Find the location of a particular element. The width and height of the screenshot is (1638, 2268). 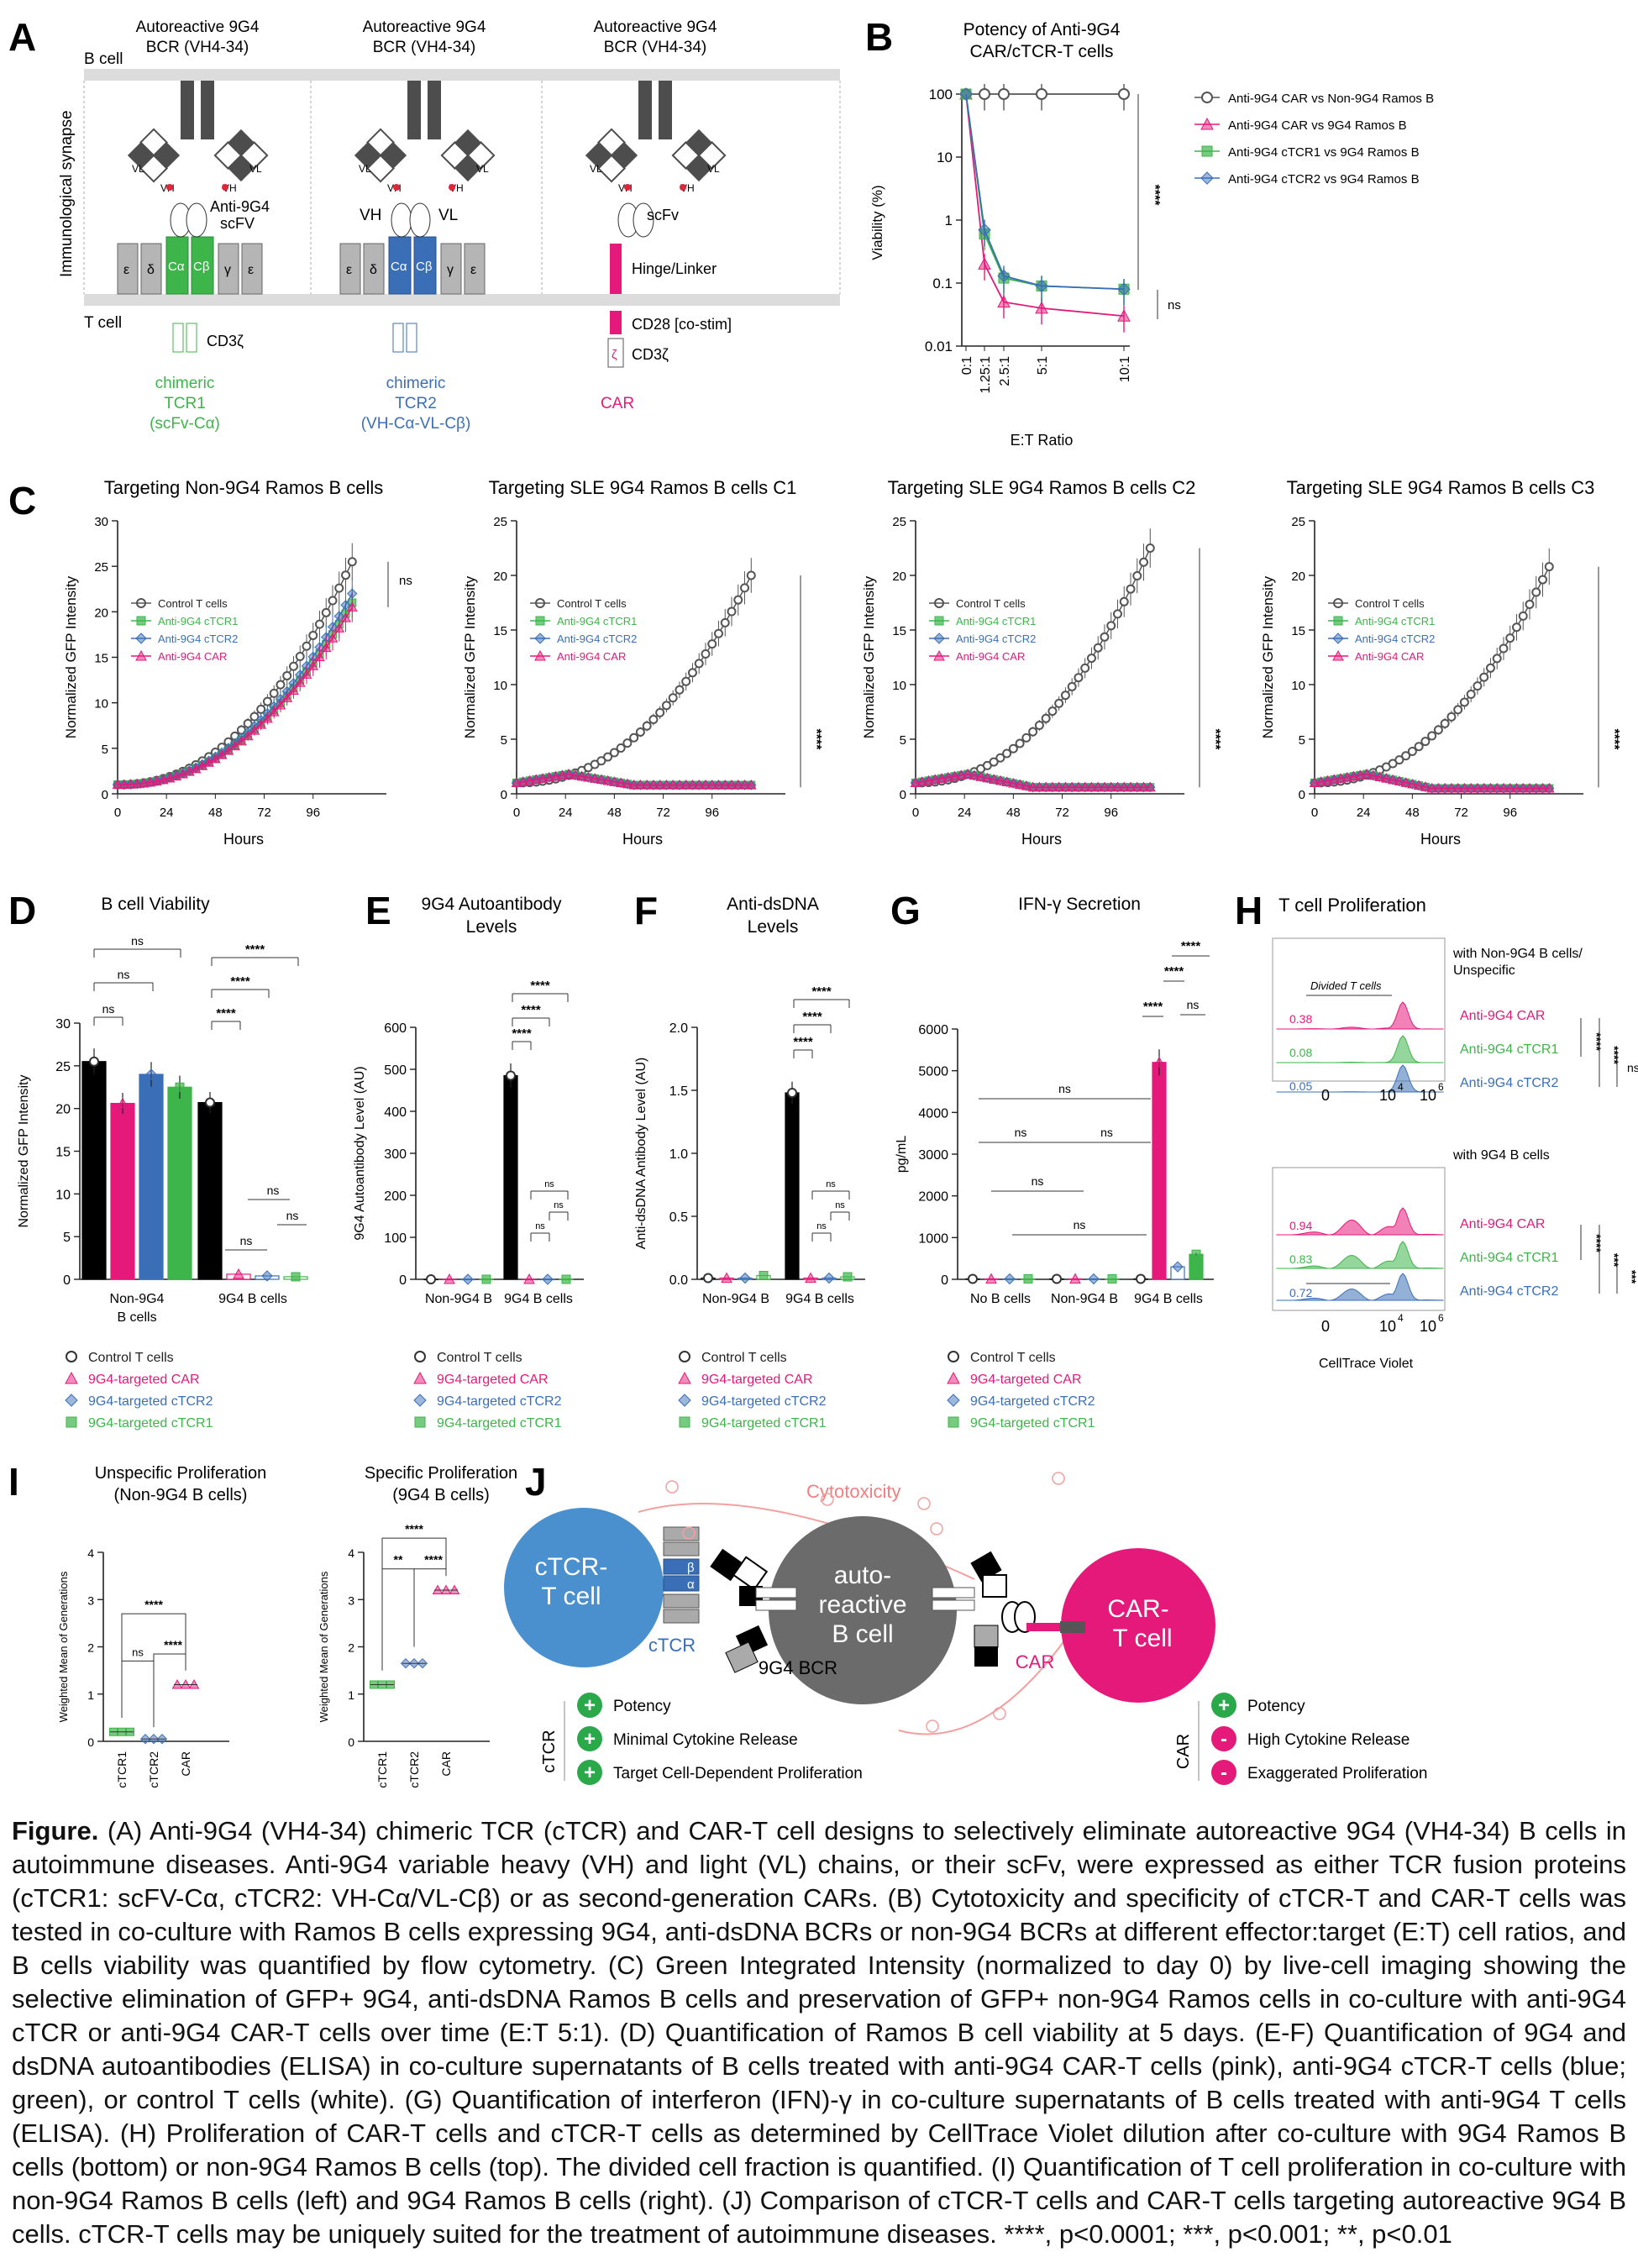

E-ylabel: 9G4 Autoantibody Level (AU) is located at coordinates (360, 1153).